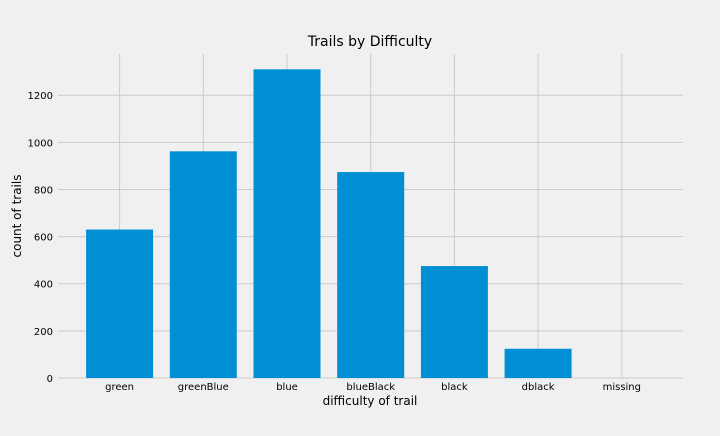 The image size is (720, 436). Describe the element at coordinates (40, 143) in the screenshot. I see `y-tick-label: 1000` at that location.